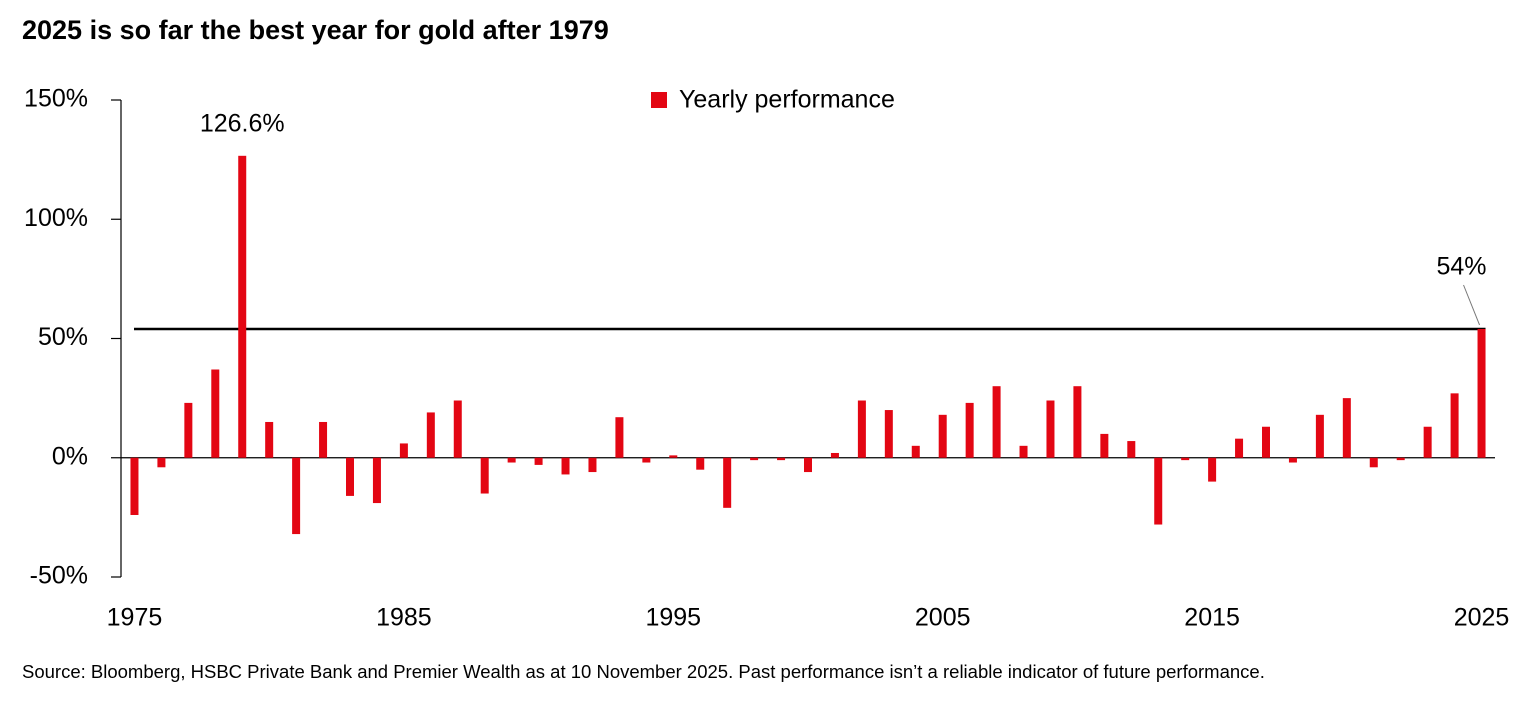 The height and width of the screenshot is (702, 1528). Describe the element at coordinates (1471, 305) in the screenshot. I see `leader-line` at that location.